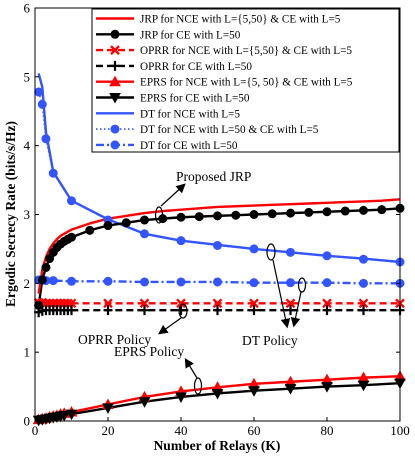 The height and width of the screenshot is (459, 415). Describe the element at coordinates (27, 283) in the screenshot. I see `y-tick-label: 2` at that location.